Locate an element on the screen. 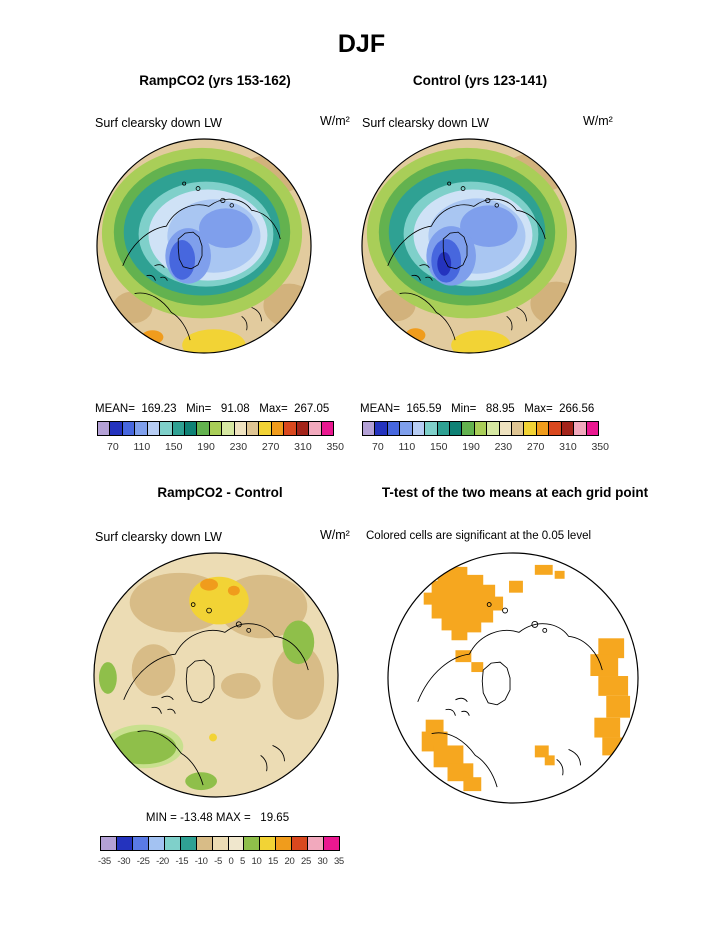 Image resolution: width=723 pixels, height=935 pixels. colorbar-tick-label: 35 is located at coordinates (338, 861).